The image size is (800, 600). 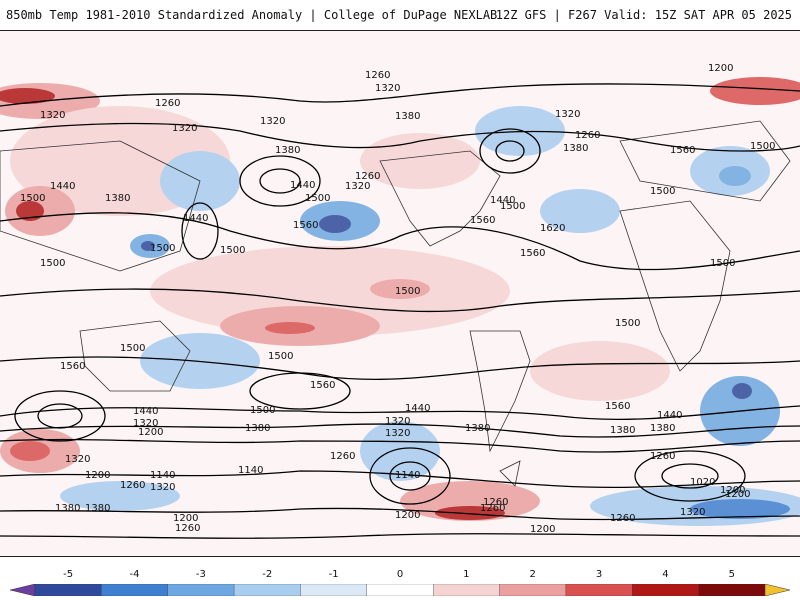 I want to click on colorbar-tick-label: 0, so click(x=400, y=574).